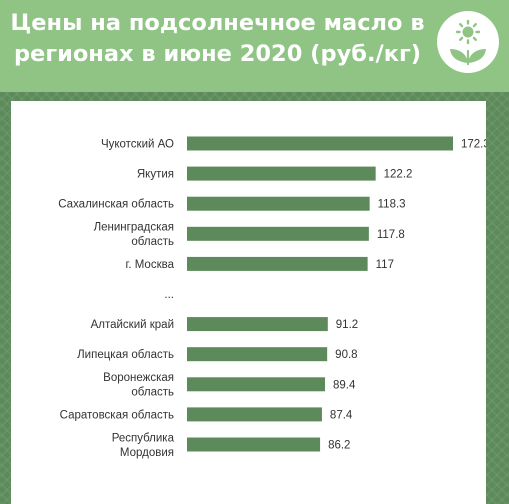 This screenshot has height=504, width=509. I want to click on value-label: 117, so click(385, 265).